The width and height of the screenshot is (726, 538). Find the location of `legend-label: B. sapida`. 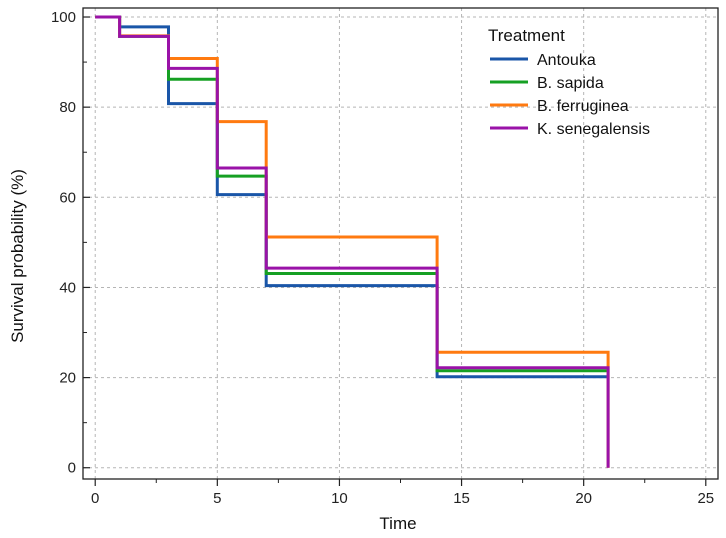

legend-label: B. sapida is located at coordinates (570, 83).